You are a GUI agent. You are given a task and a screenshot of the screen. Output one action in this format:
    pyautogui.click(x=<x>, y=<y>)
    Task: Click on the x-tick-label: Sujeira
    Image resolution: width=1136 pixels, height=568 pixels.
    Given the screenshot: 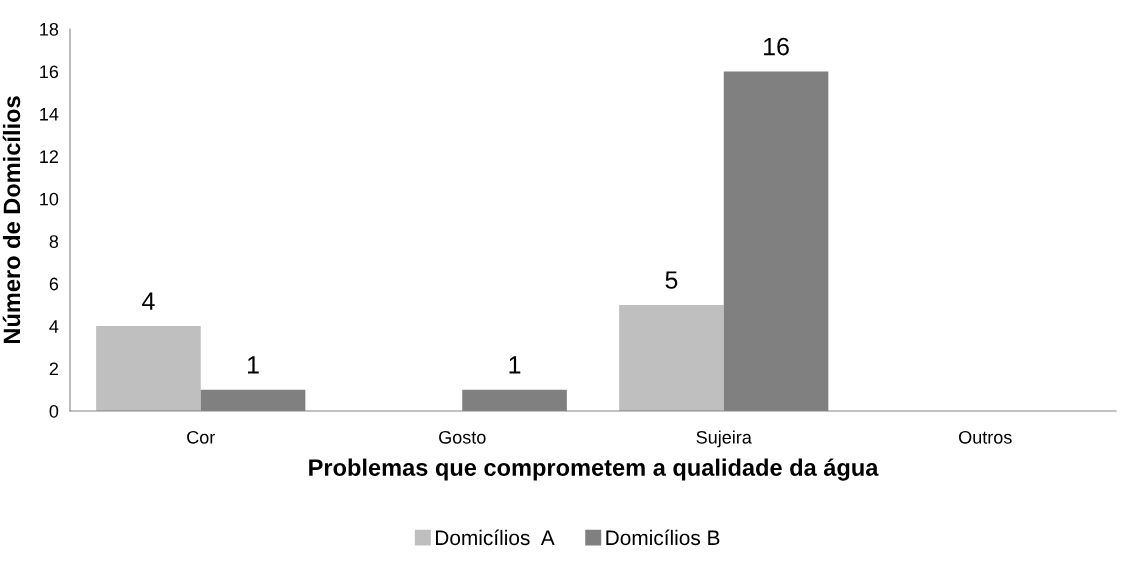 What is the action you would take?
    pyautogui.click(x=724, y=439)
    